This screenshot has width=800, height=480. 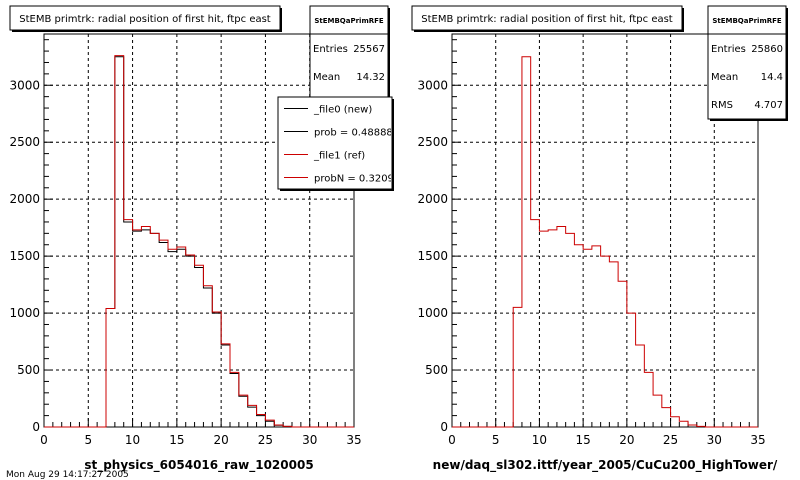 What do you see at coordinates (67, 475) in the screenshot?
I see `footer-timestamp: Mon Aug 29 14:17:27 2005` at bounding box center [67, 475].